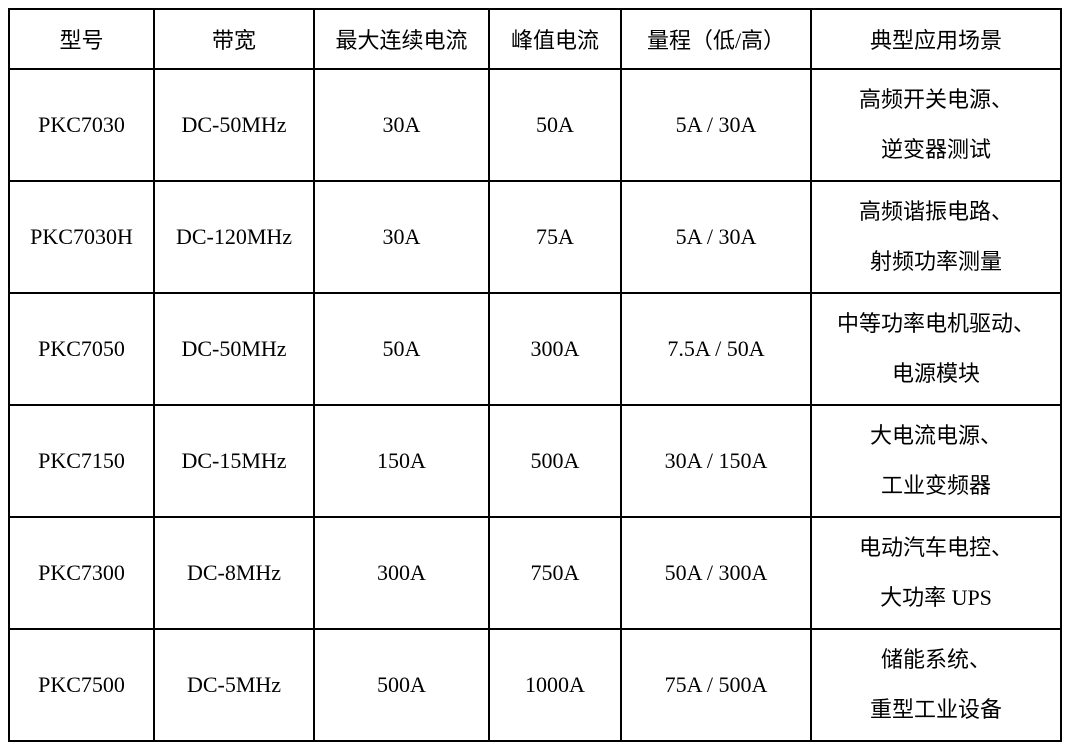 The width and height of the screenshot is (1068, 753). Describe the element at coordinates (935, 485) in the screenshot. I see `application-line: 工业变频器` at that location.